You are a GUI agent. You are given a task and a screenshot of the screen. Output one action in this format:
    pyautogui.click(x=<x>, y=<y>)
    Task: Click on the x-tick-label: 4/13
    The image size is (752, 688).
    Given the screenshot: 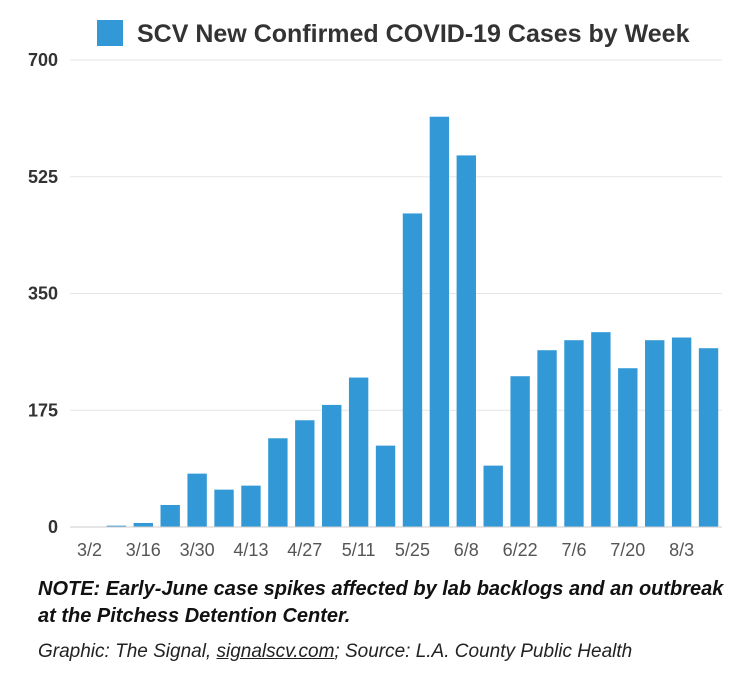 What is the action you would take?
    pyautogui.click(x=250, y=550)
    